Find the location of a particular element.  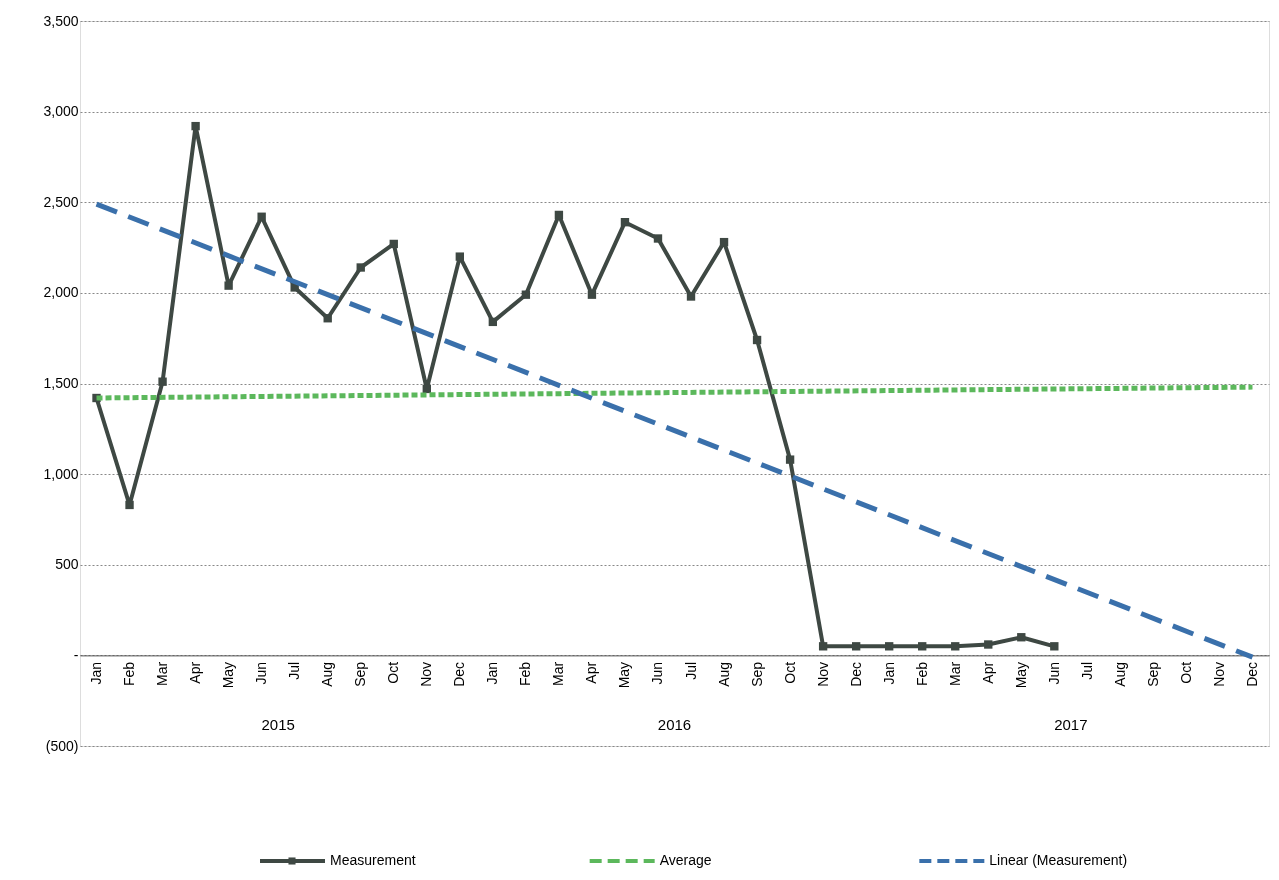

y-tick-label: (500) is located at coordinates (62, 745).